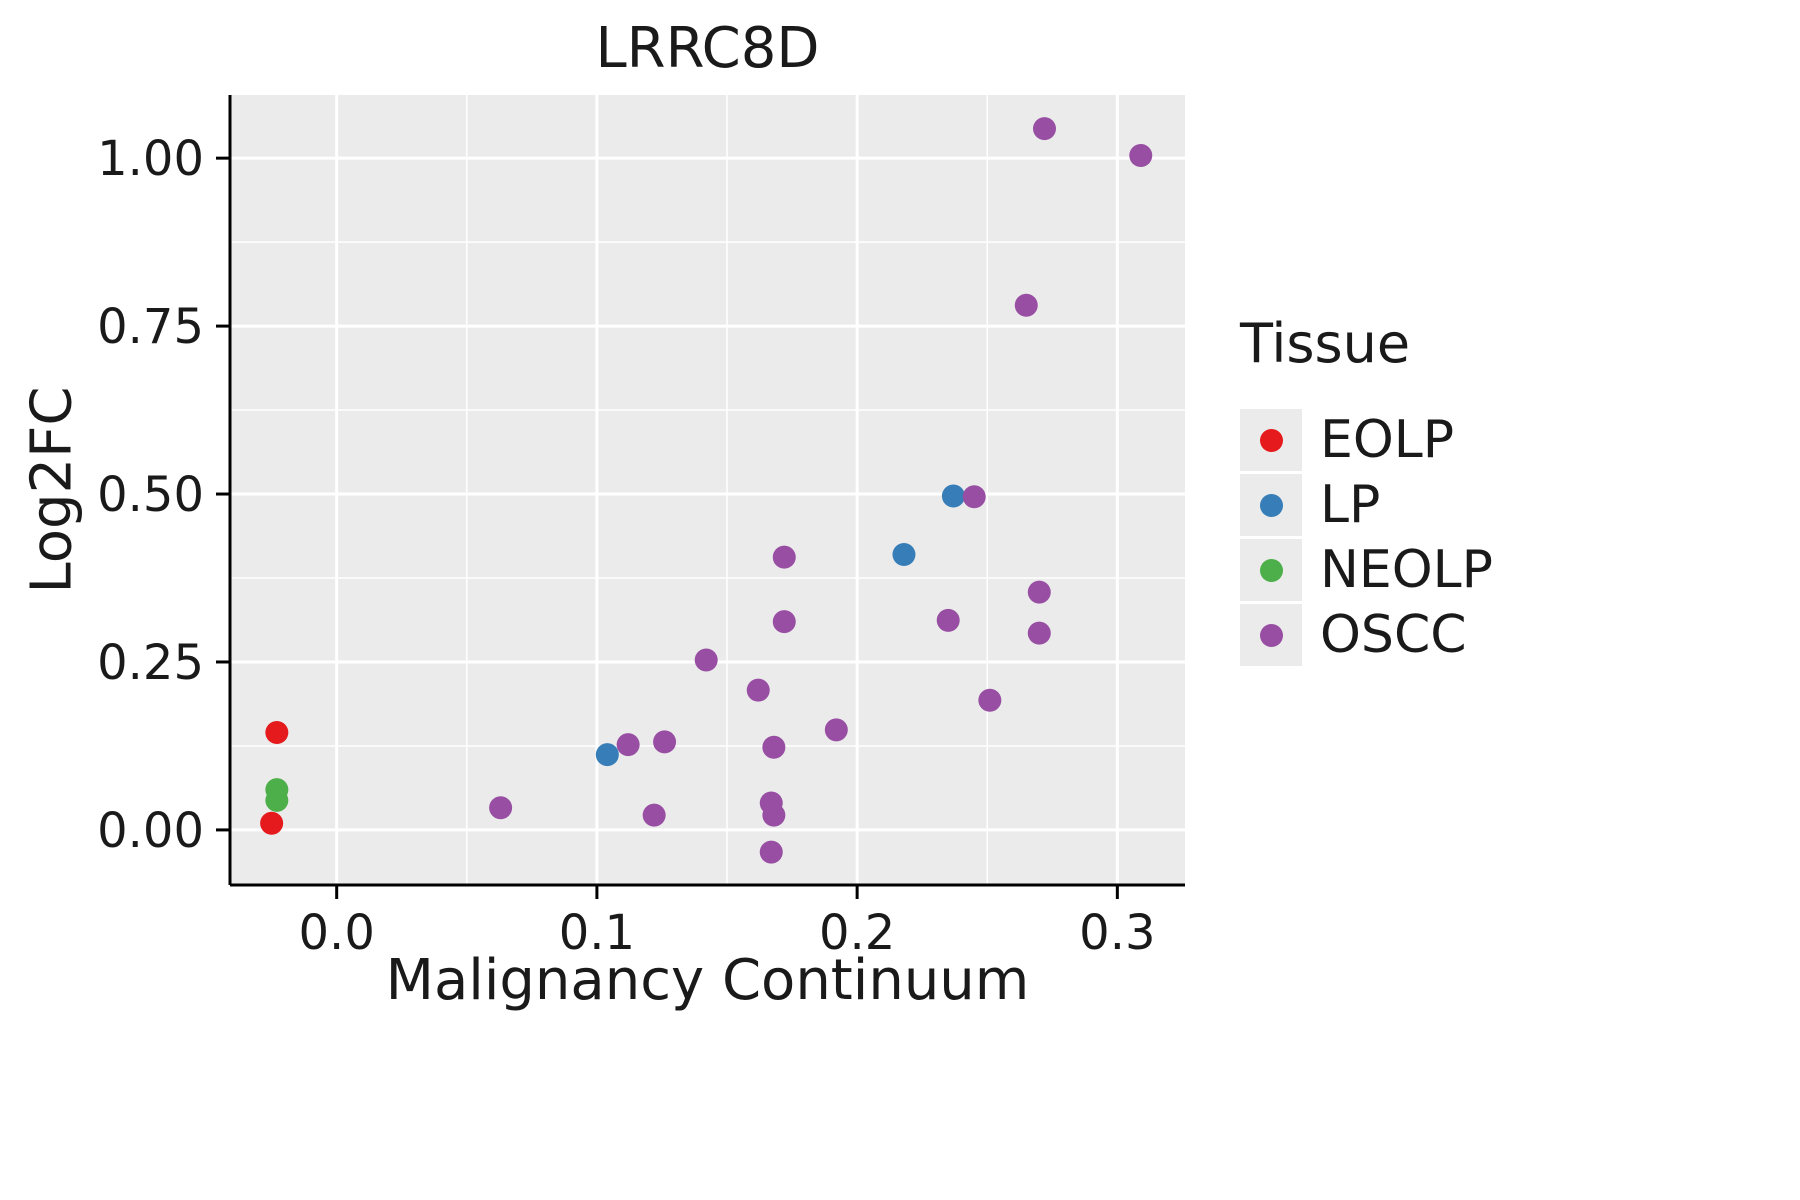  I want to click on legend-title: Tissue, so click(1325, 343).